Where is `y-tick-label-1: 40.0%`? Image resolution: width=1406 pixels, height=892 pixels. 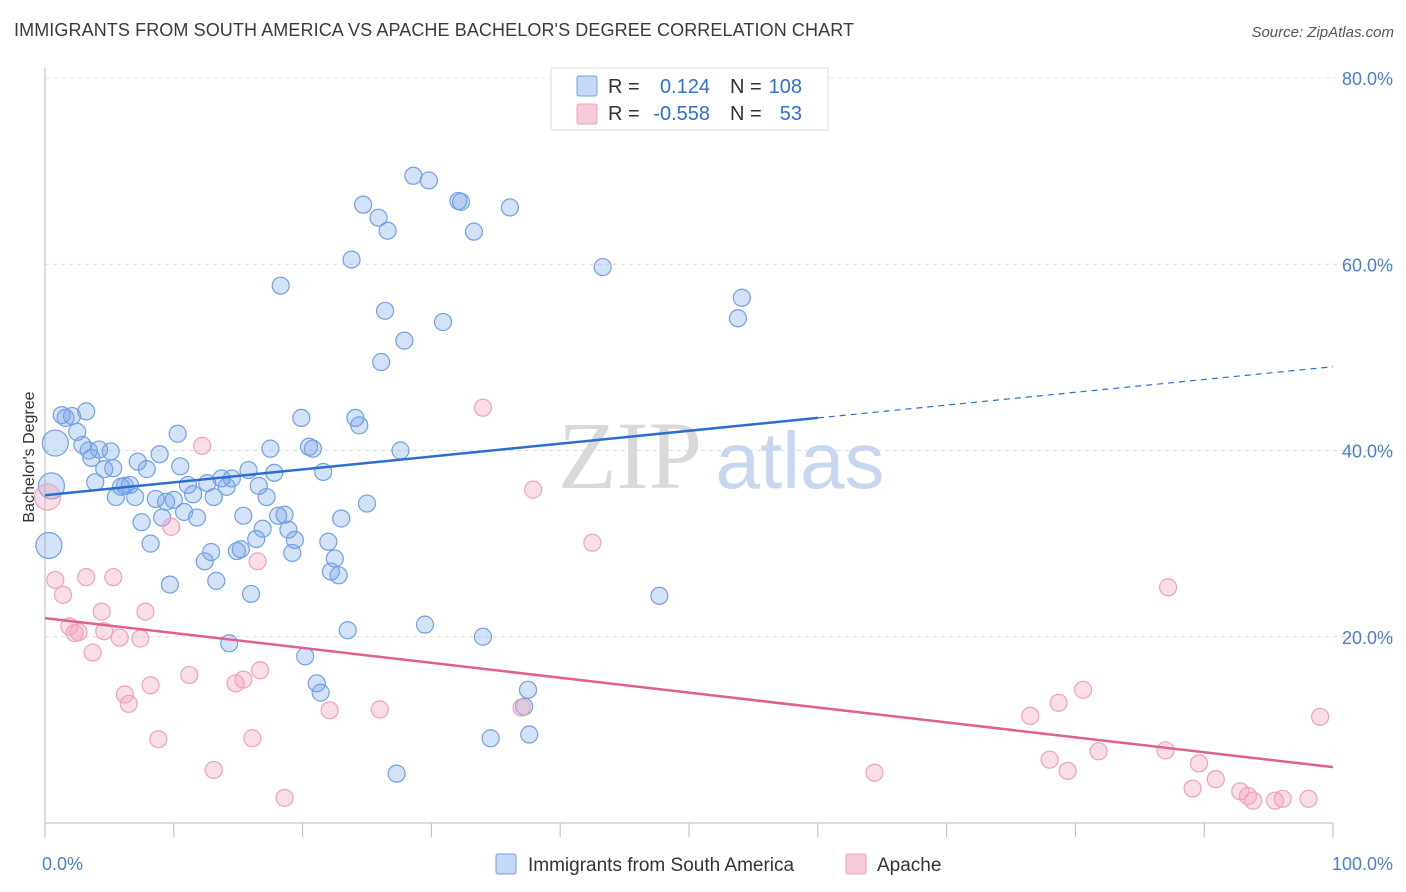
y-tick-label-1: 40.0% is located at coordinates (1367, 452).